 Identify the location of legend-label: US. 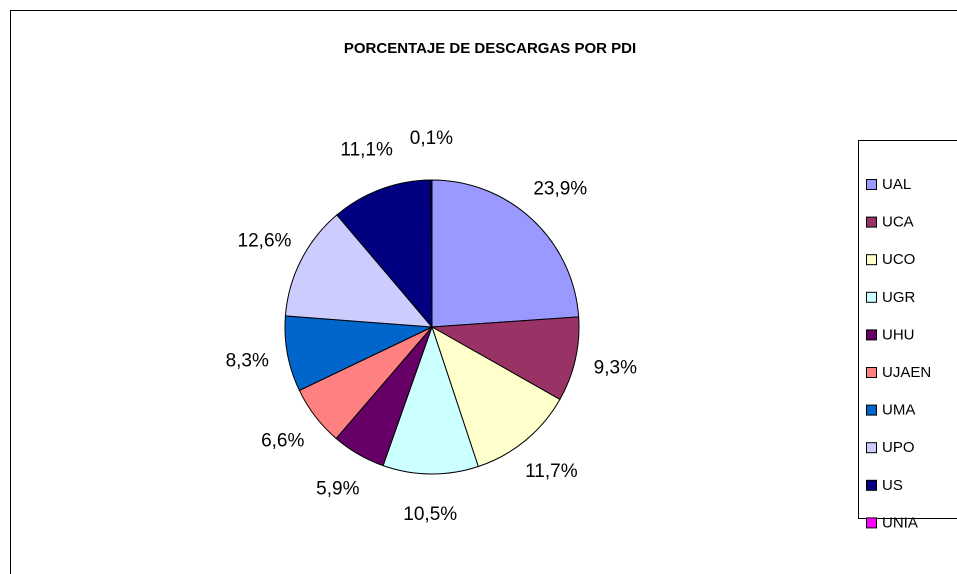
(892, 485).